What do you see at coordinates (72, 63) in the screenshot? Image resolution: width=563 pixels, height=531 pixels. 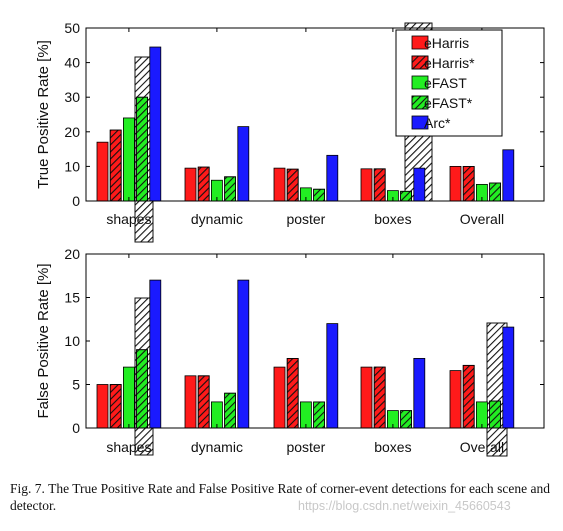 I see `y-tick-label: 40` at bounding box center [72, 63].